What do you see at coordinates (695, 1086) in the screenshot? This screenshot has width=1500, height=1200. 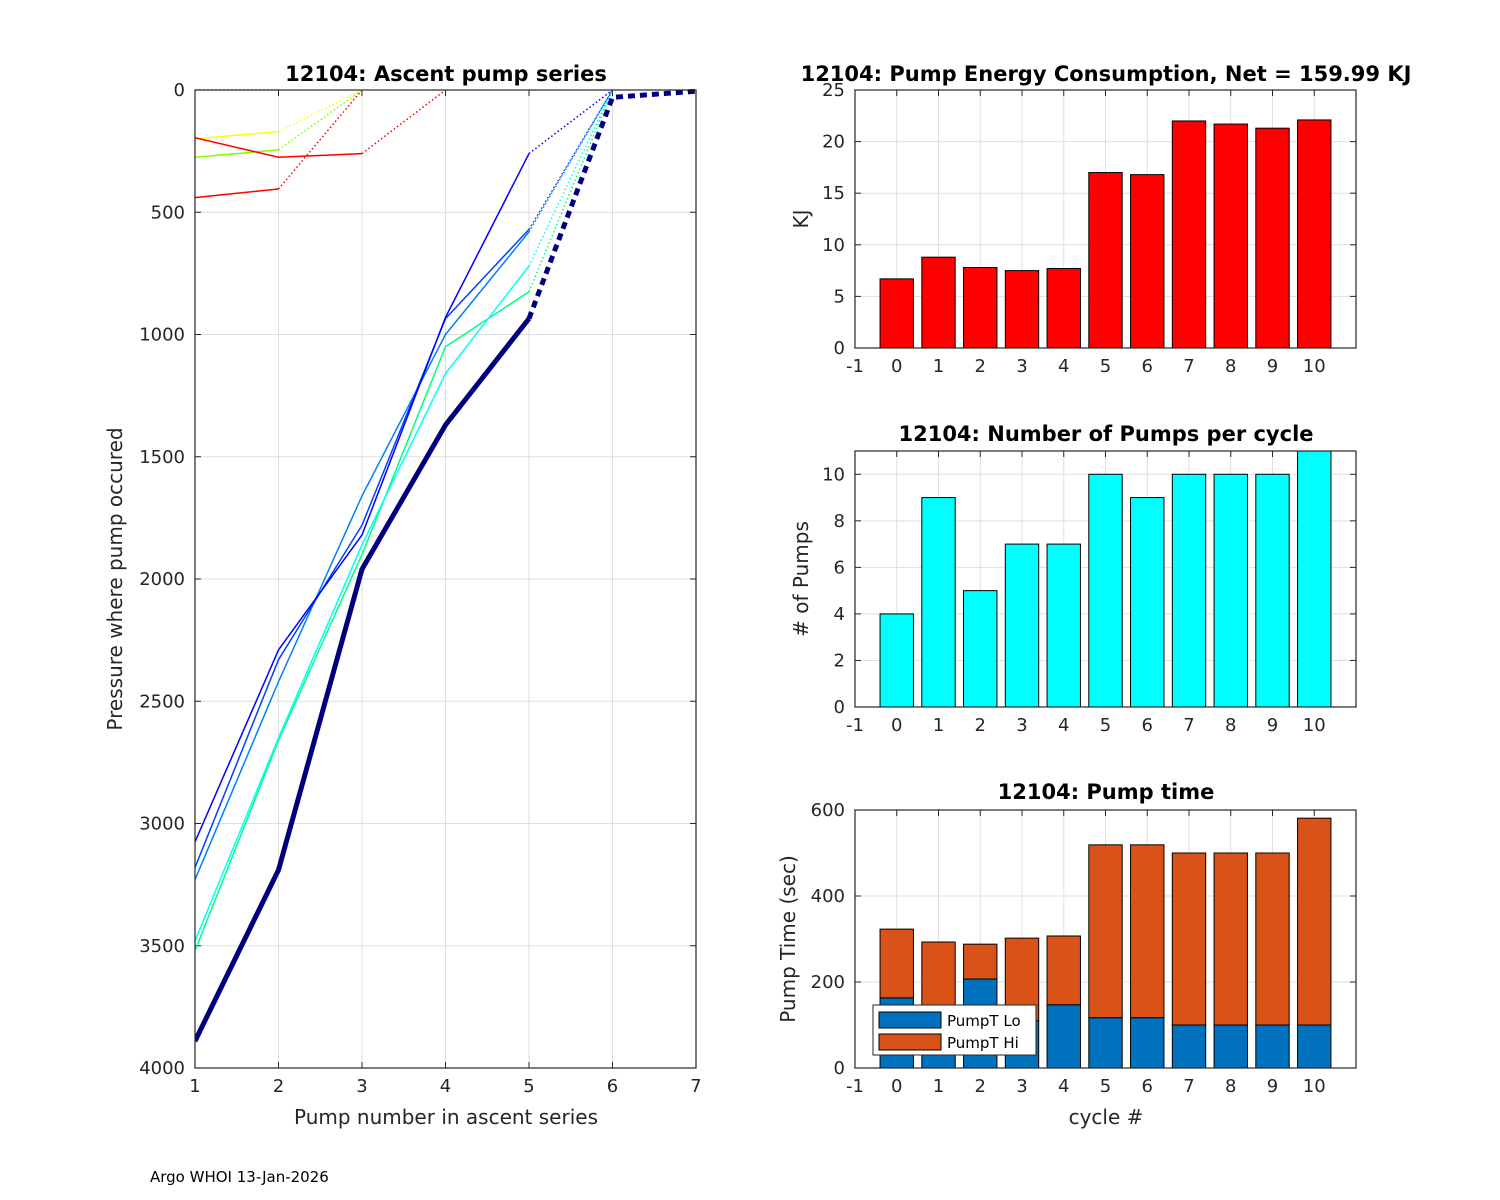 I see `ascent-xtick-label: 7` at bounding box center [695, 1086].